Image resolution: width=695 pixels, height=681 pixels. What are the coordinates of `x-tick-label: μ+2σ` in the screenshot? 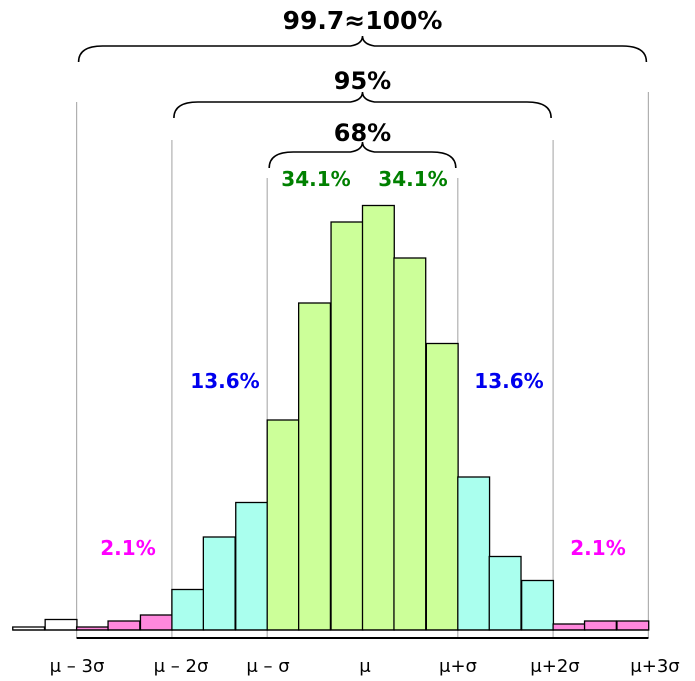 It's located at (554, 666).